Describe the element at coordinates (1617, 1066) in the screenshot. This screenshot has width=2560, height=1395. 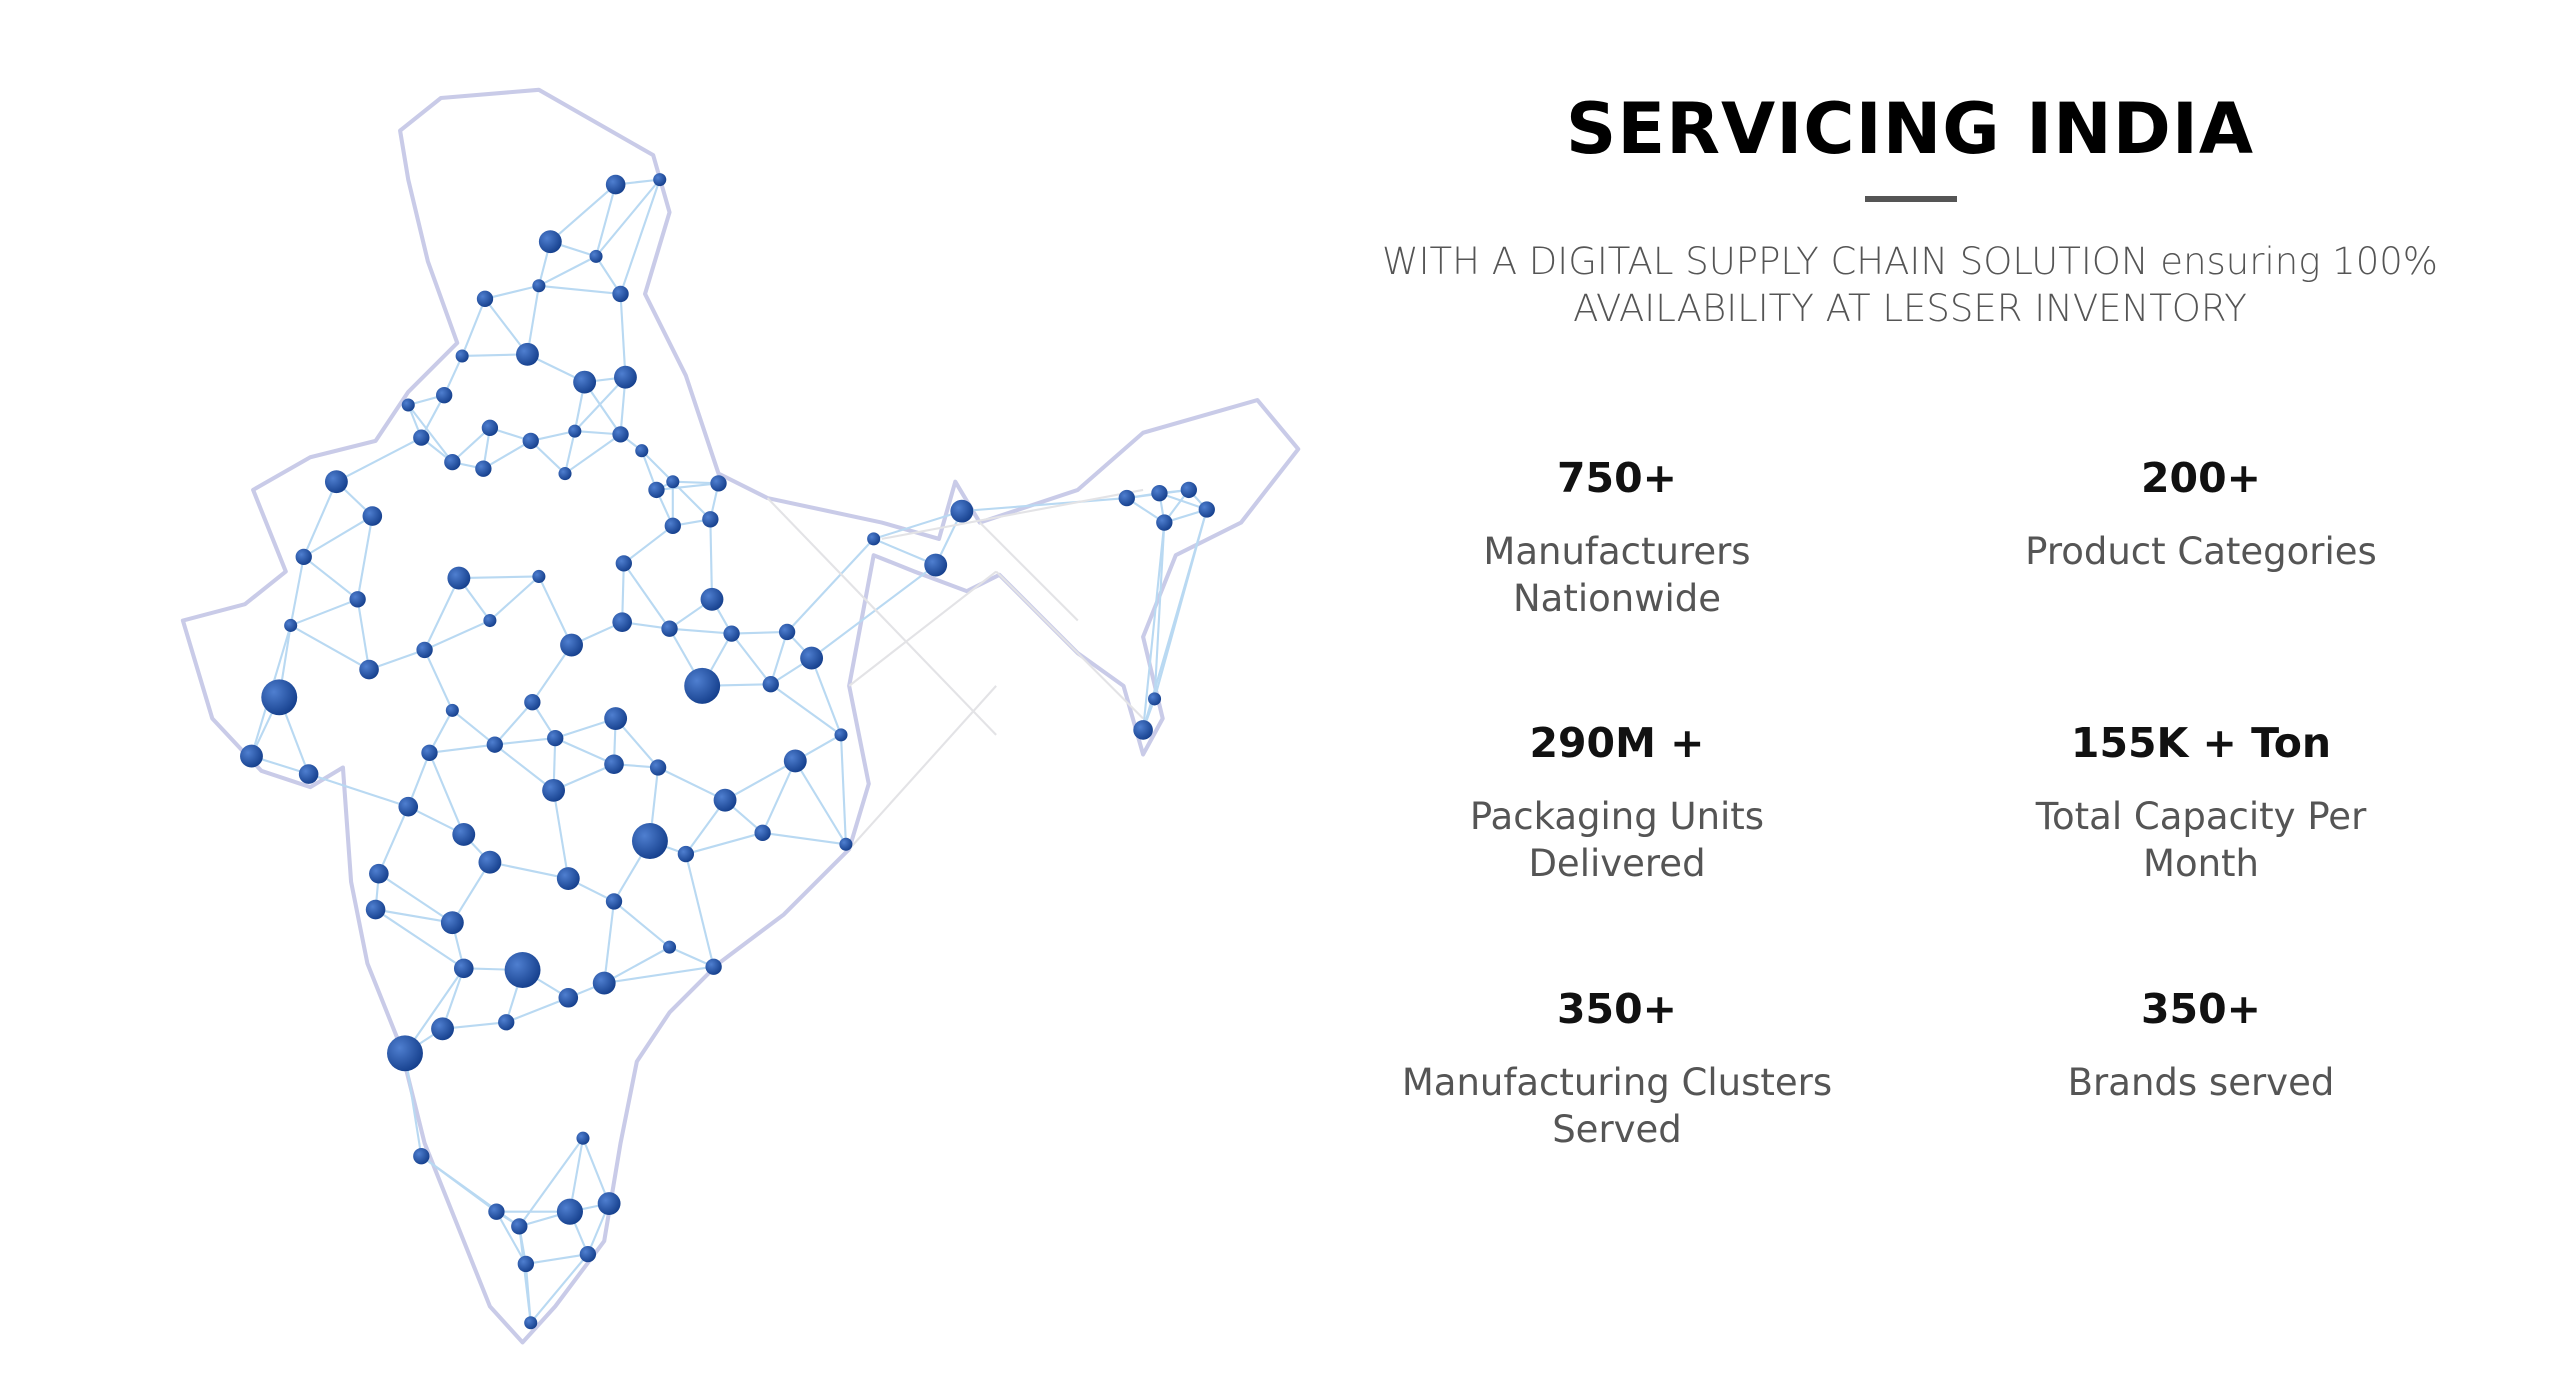
I see `stat: 350+ Manufacturing Clusters Served` at that location.